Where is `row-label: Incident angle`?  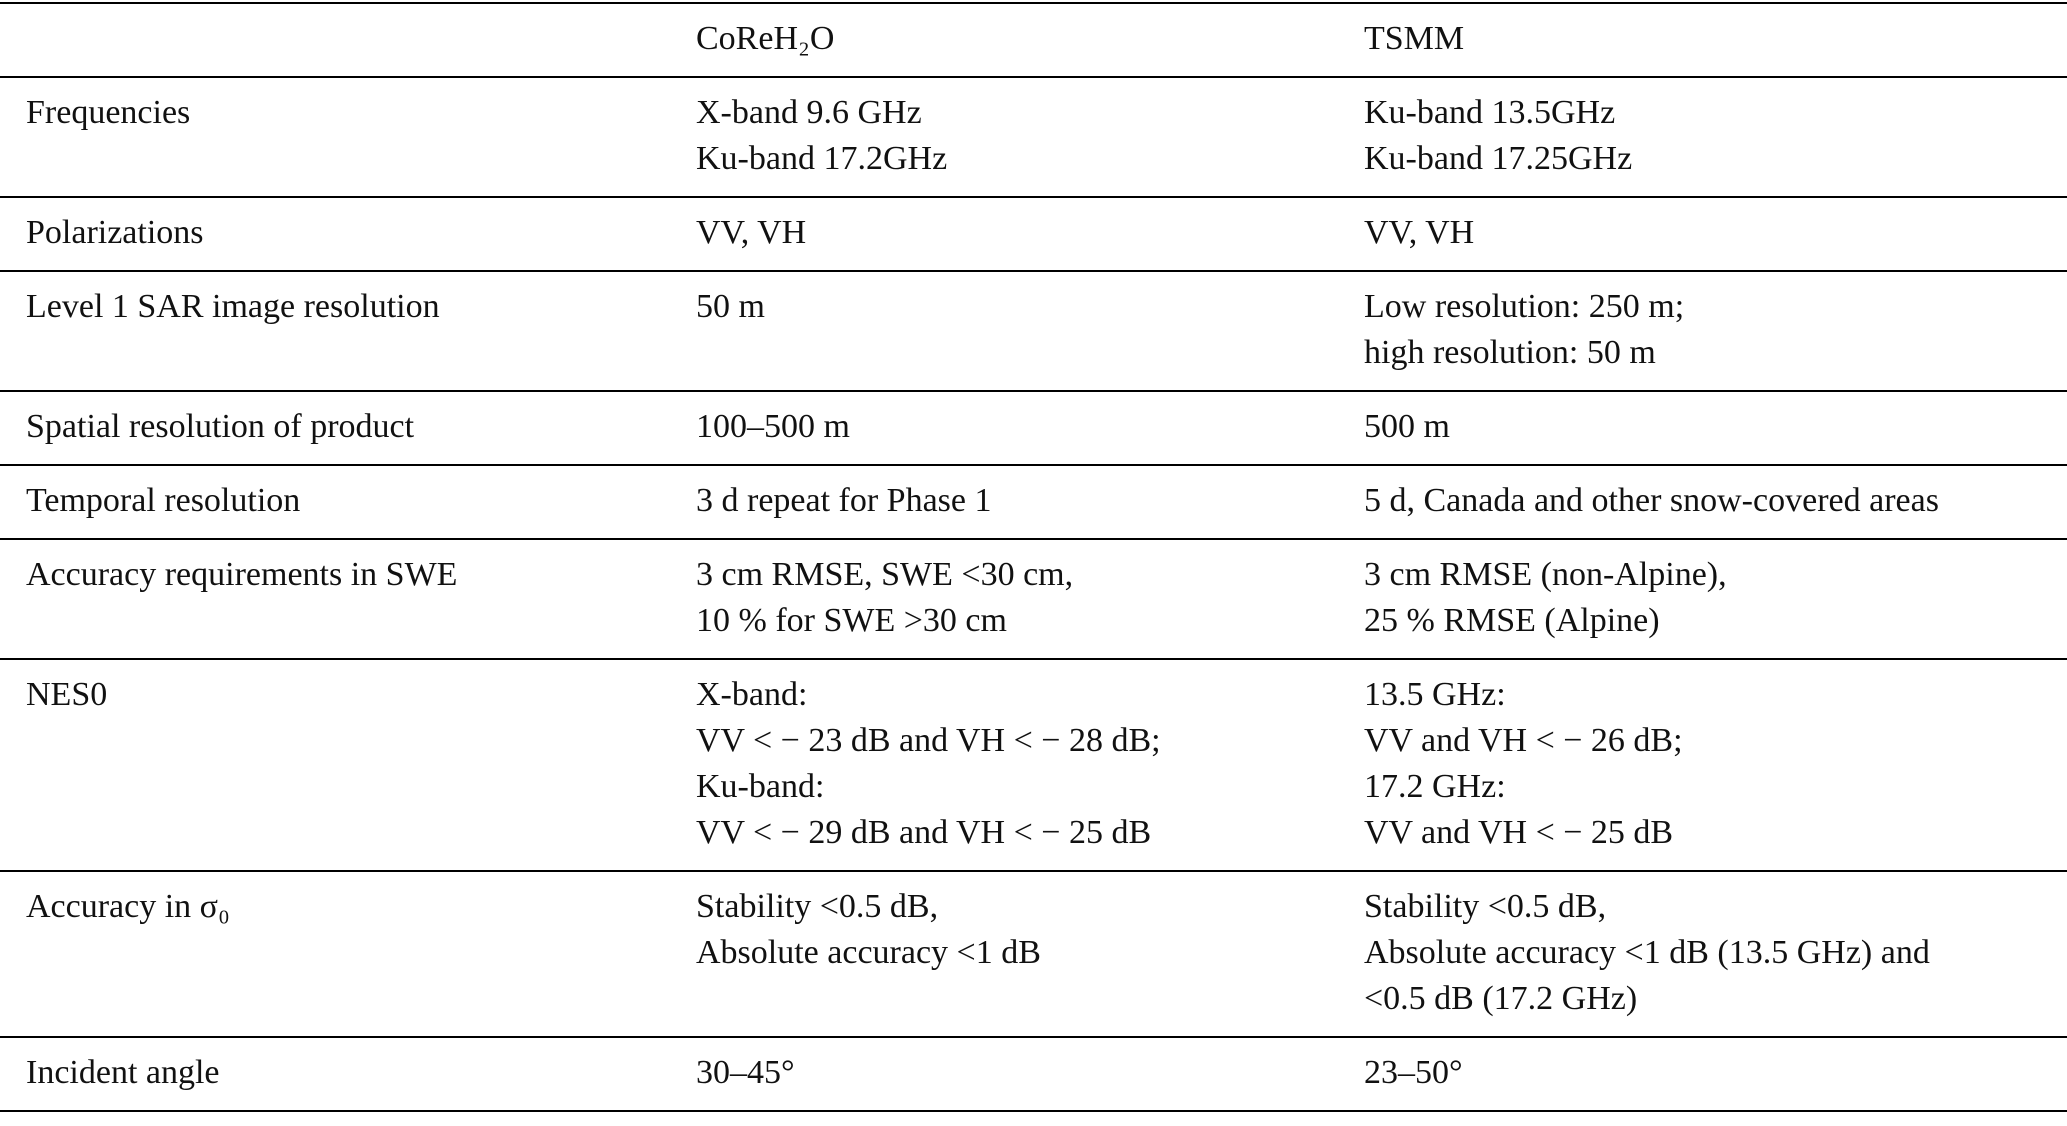 row-label: Incident angle is located at coordinates (335, 1074).